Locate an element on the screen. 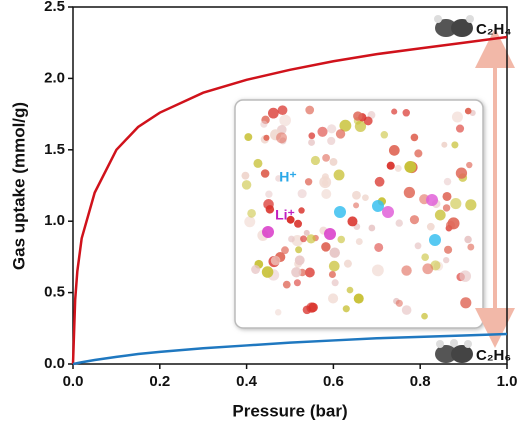  y-tick-label: 0.0 is located at coordinates (54, 363).